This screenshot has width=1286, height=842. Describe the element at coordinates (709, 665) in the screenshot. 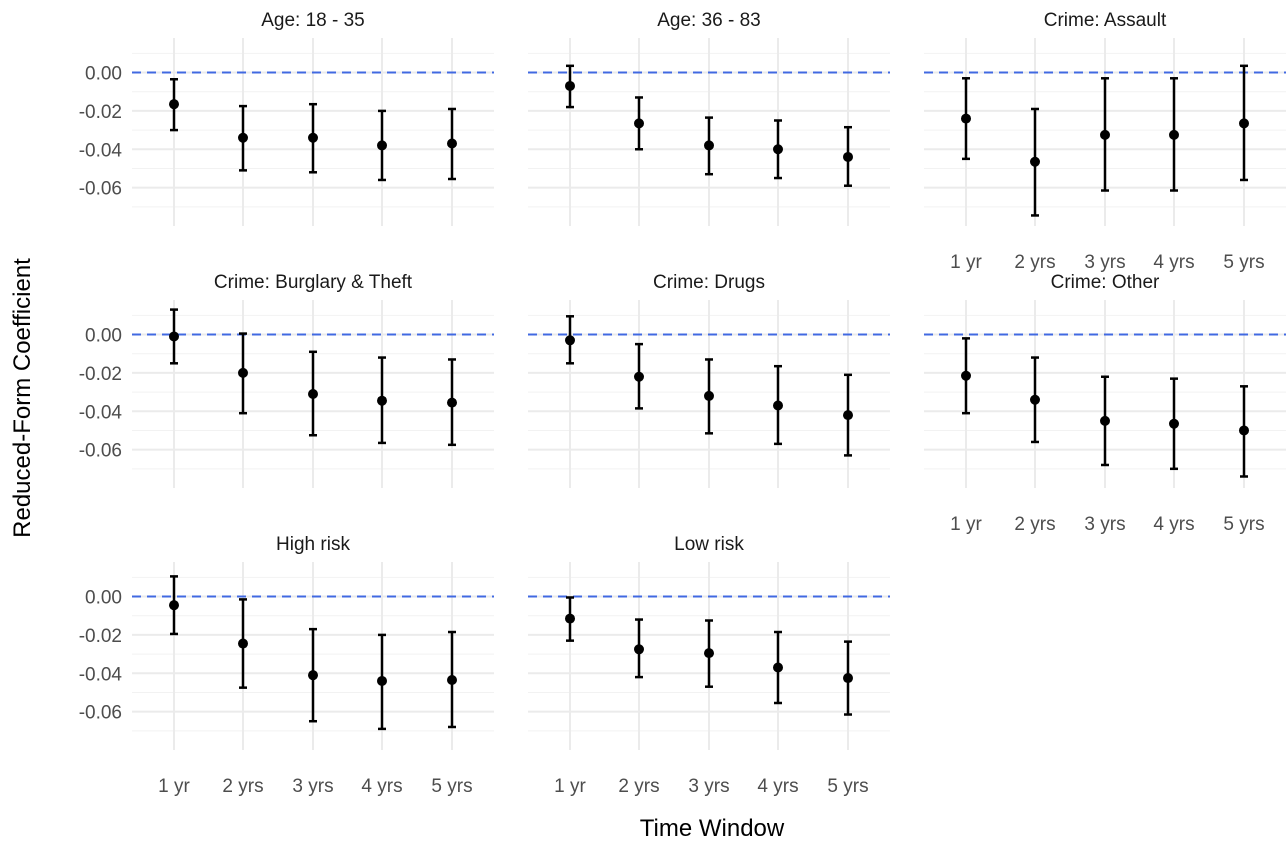

I see `facet-panel: Low risk 1 yr 2 yrs 3 yrs 4 yrs 5 yrs` at that location.